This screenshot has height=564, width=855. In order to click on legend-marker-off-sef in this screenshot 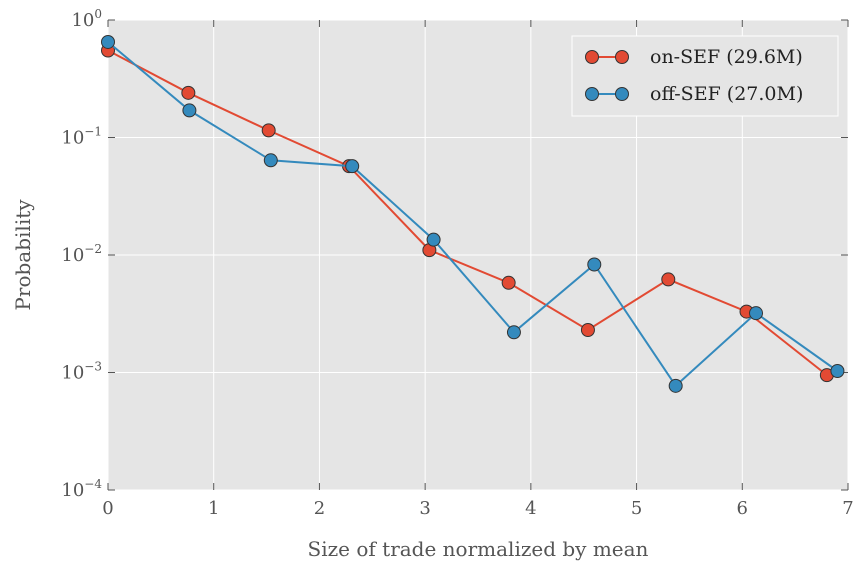, I will do `click(592, 94)`.